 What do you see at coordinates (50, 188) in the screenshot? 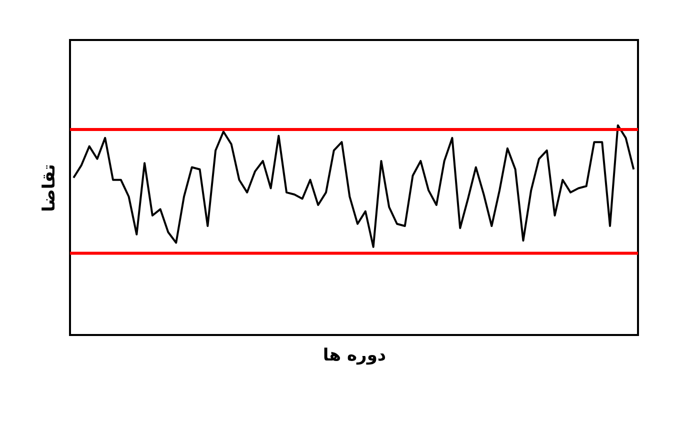
I see `y-axis-title: تقاضا` at bounding box center [50, 188].